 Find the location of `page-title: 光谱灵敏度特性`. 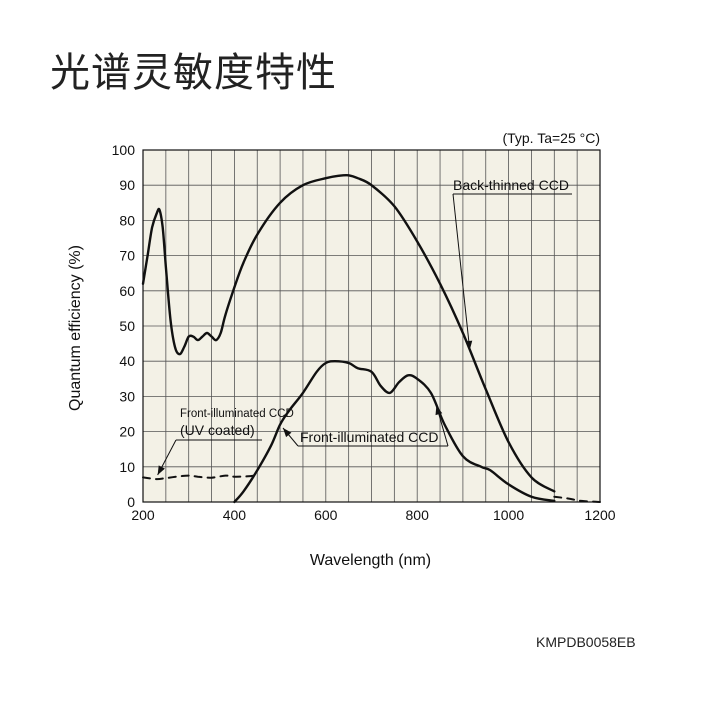

page-title: 光谱灵敏度特性 is located at coordinates (193, 73).